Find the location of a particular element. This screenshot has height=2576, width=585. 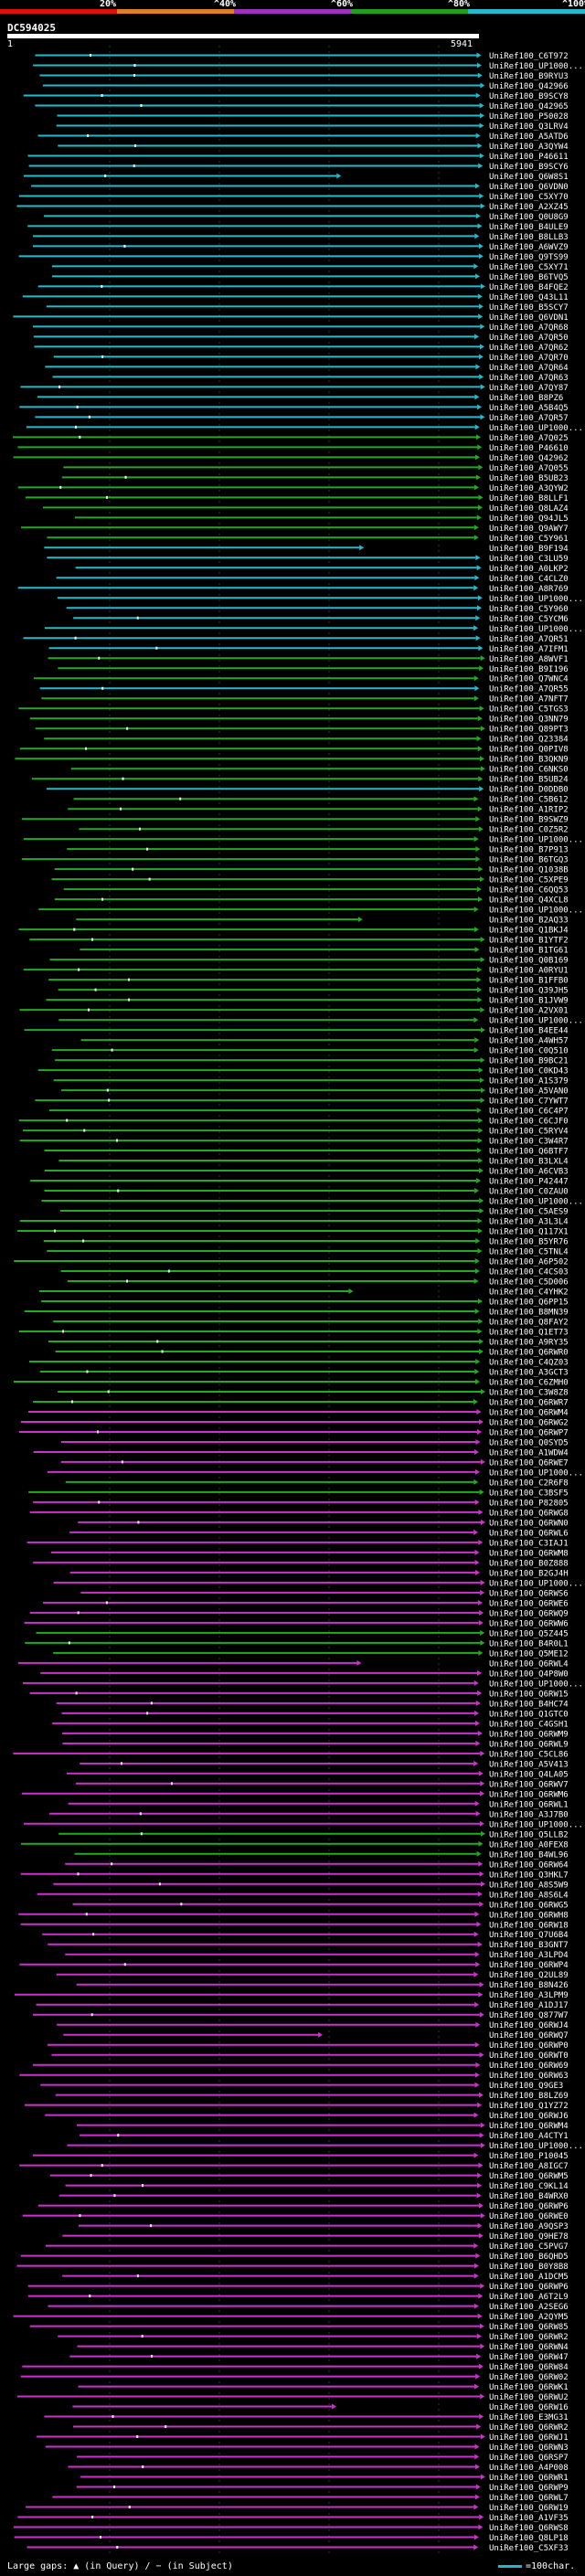

hit-label: UniRef100_P46610 is located at coordinates (529, 448).